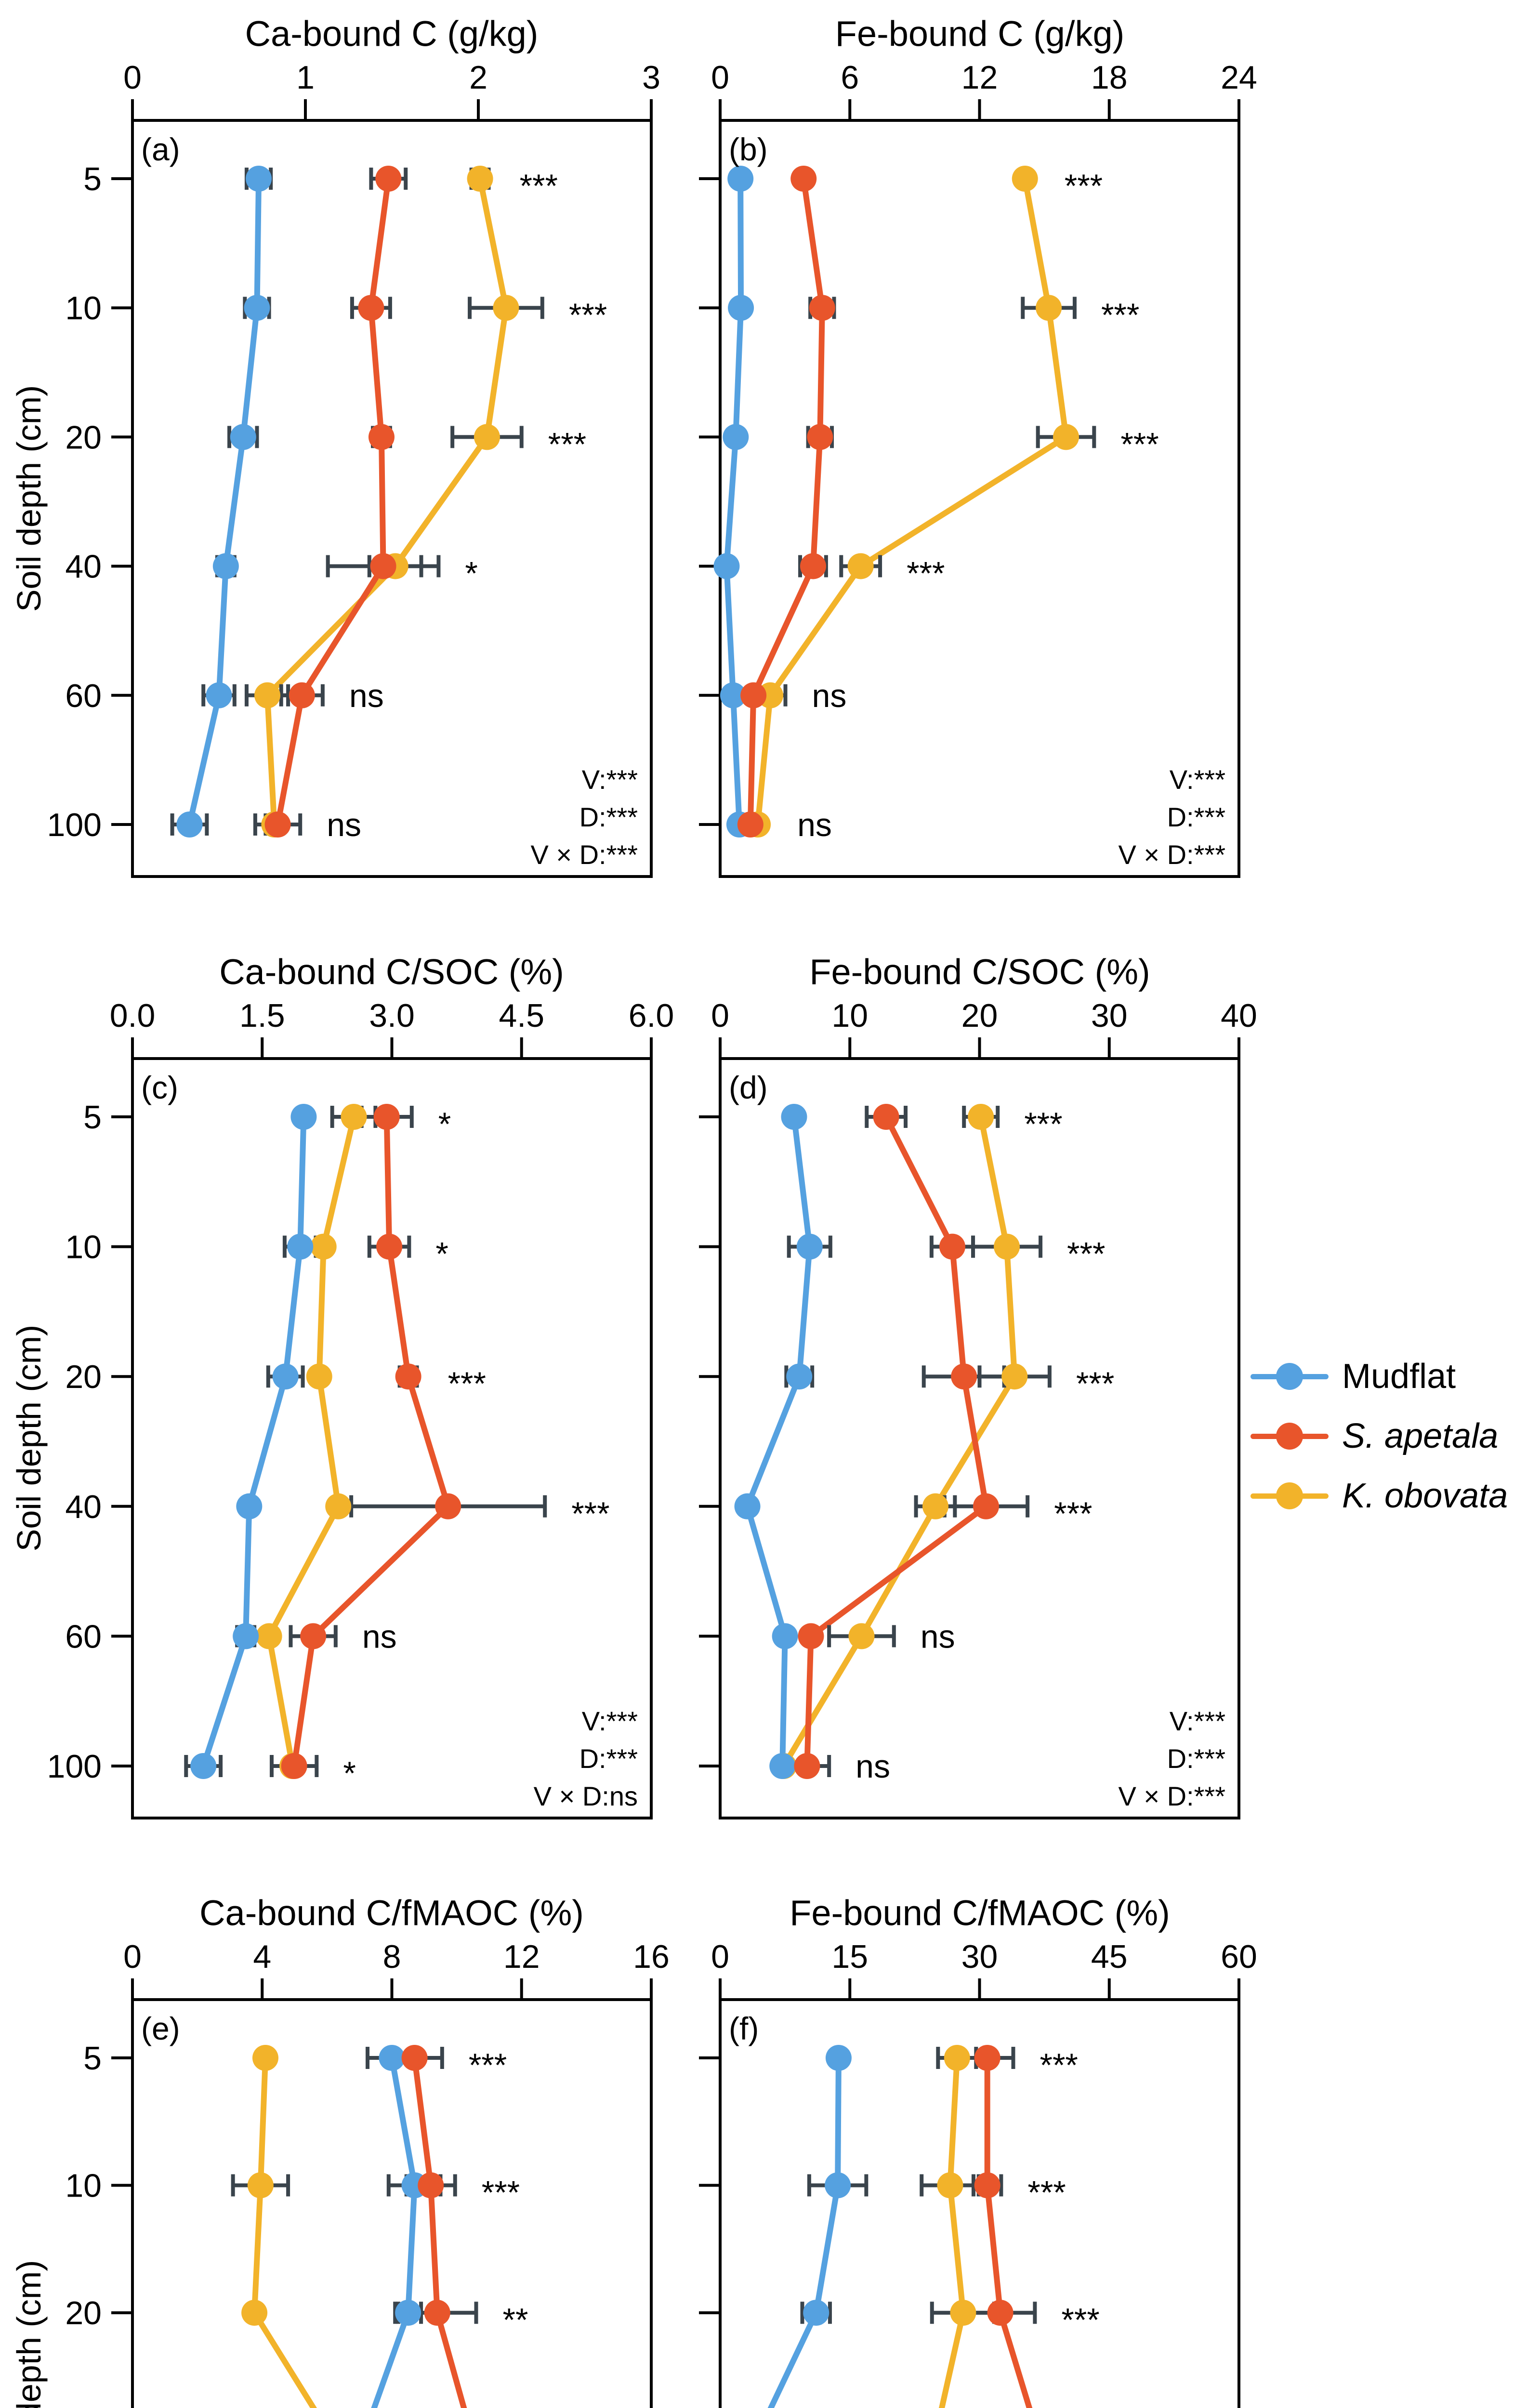  I want to click on legend-marker-obovata, so click(1290, 1495).